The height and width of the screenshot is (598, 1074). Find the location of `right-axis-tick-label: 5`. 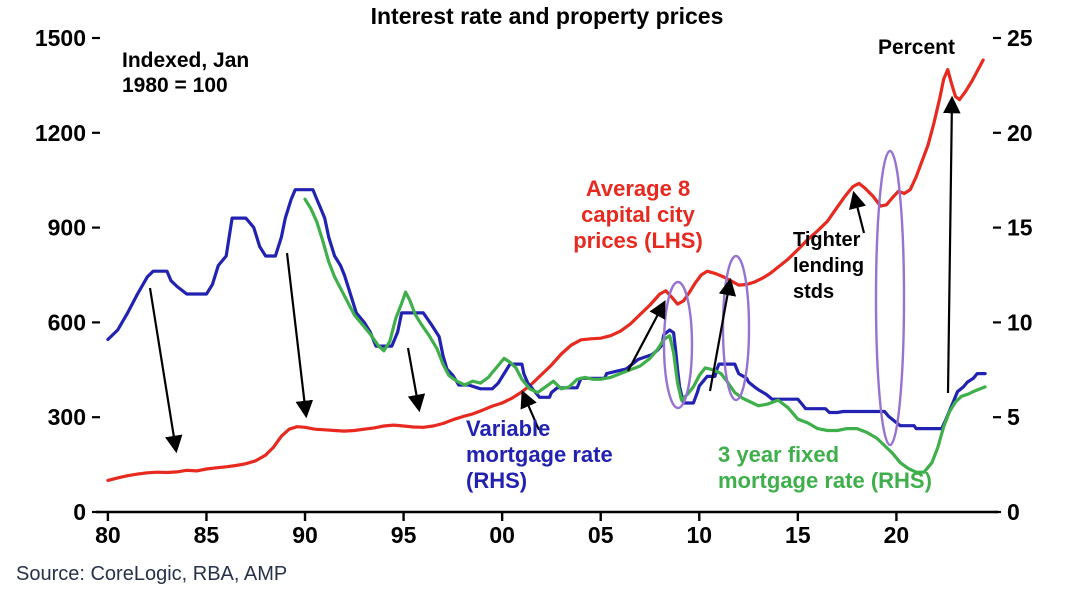

right-axis-tick-label: 5 is located at coordinates (1013, 417).